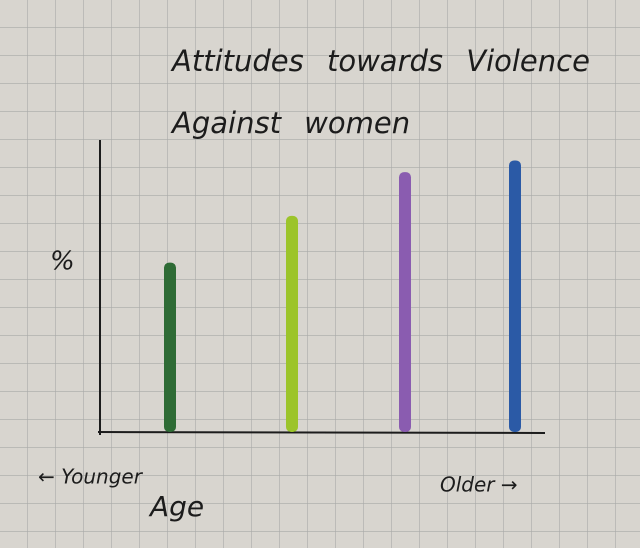 Image resolution: width=640 pixels, height=548 pixels. What do you see at coordinates (62, 262) in the screenshot?
I see `y-axis-label: %` at bounding box center [62, 262].